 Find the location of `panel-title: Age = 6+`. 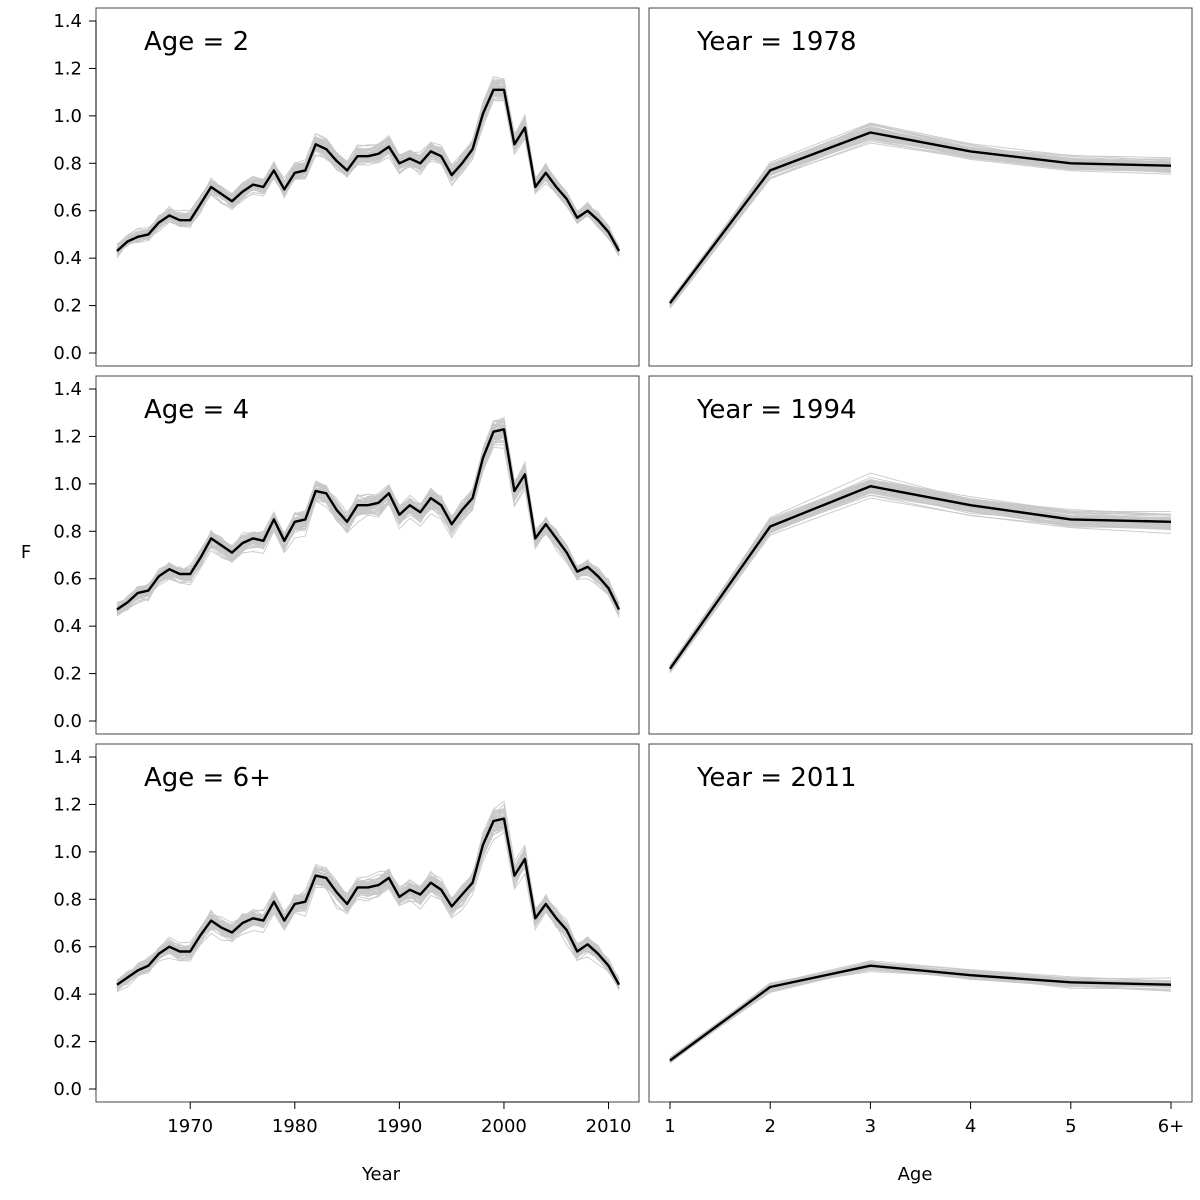

panel-title: Age = 6+ is located at coordinates (207, 778).